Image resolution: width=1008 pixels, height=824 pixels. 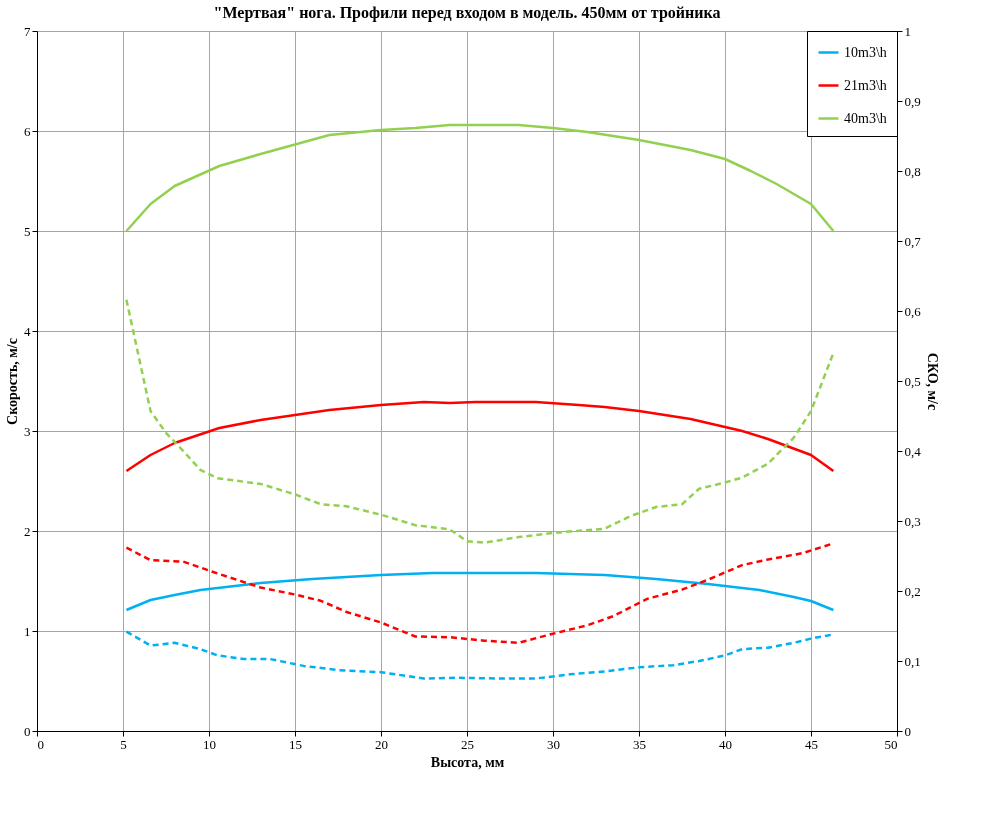 What do you see at coordinates (467, 744) in the screenshot?
I see `x-tick-label: 25` at bounding box center [467, 744].